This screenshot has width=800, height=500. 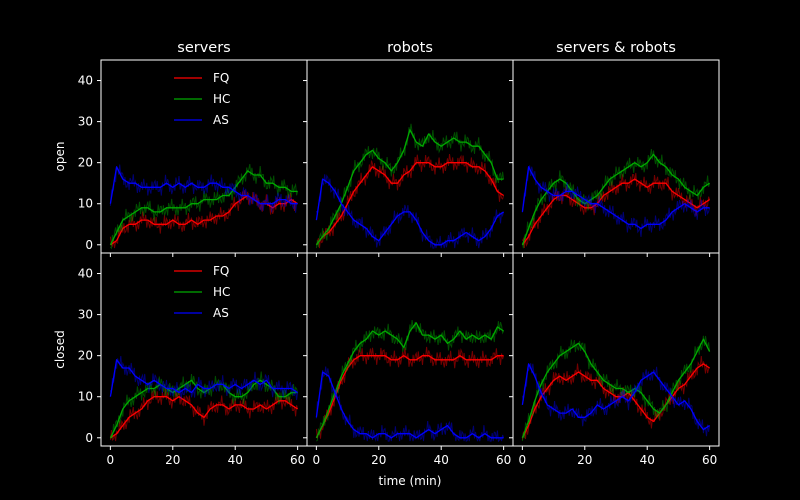 What do you see at coordinates (85, 274) in the screenshot?
I see `y-tick-label-40-closed-servers: 40` at bounding box center [85, 274].